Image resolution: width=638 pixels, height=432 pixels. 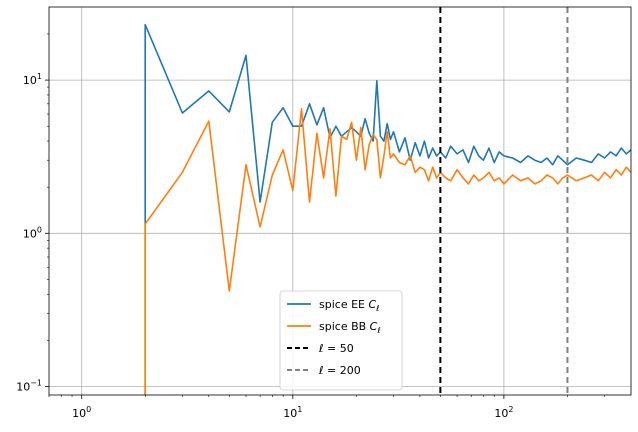 What do you see at coordinates (29, 385) in the screenshot?
I see `y-tick-label: 10⁻¹` at bounding box center [29, 385].